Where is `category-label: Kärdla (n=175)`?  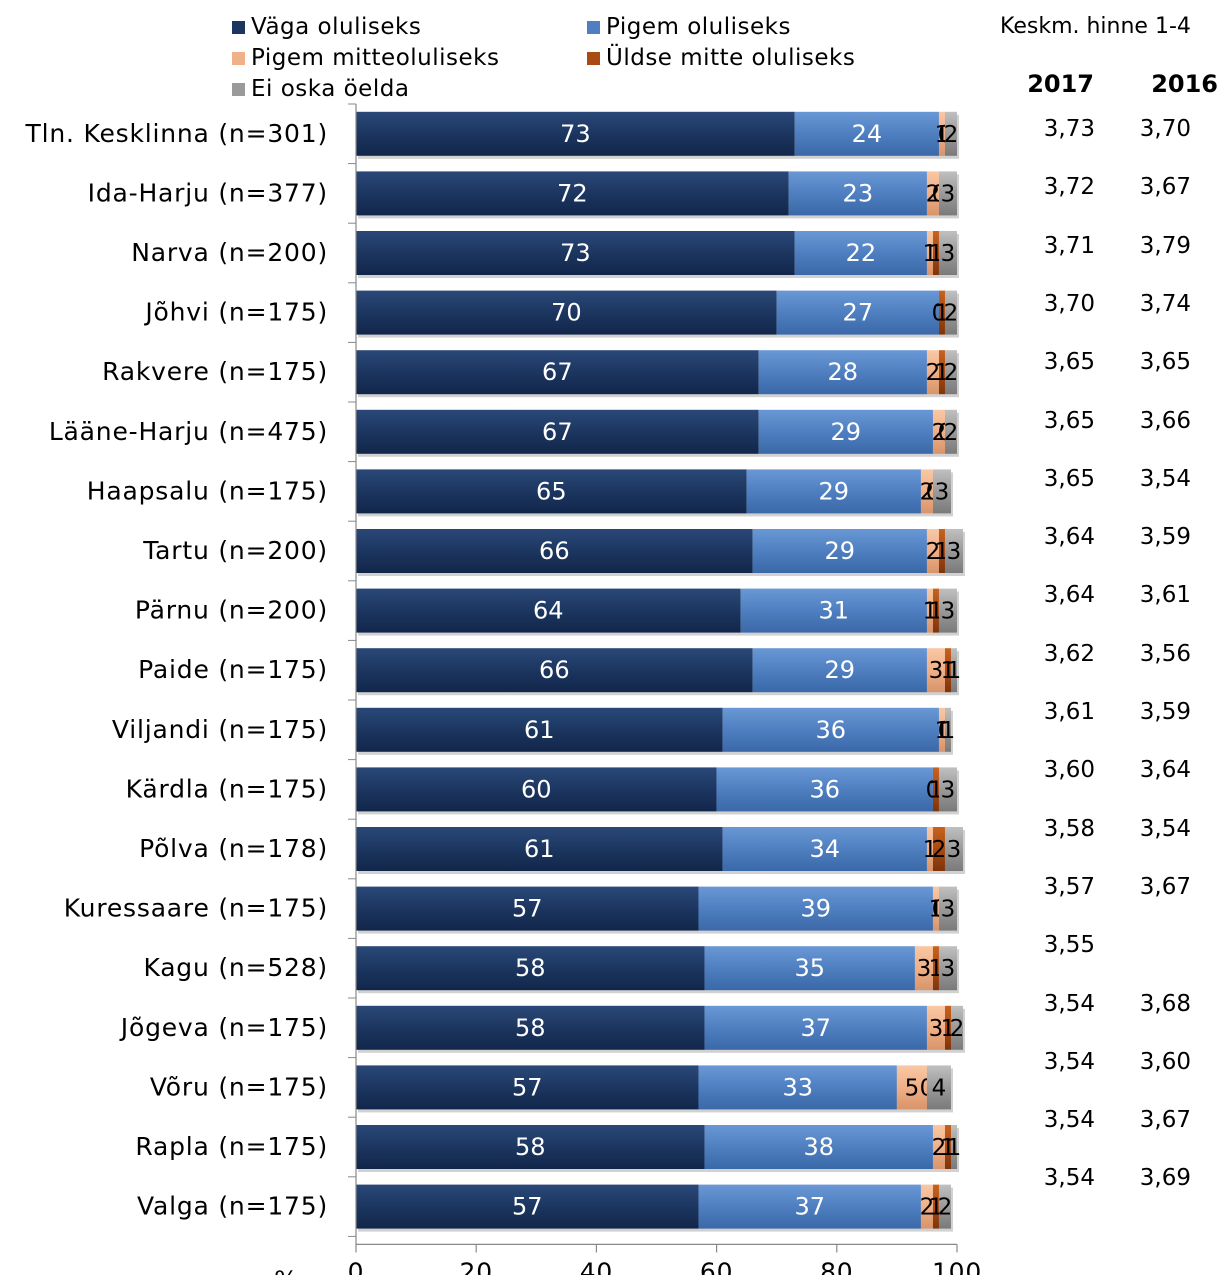 category-label: Kärdla (n=175) is located at coordinates (227, 788).